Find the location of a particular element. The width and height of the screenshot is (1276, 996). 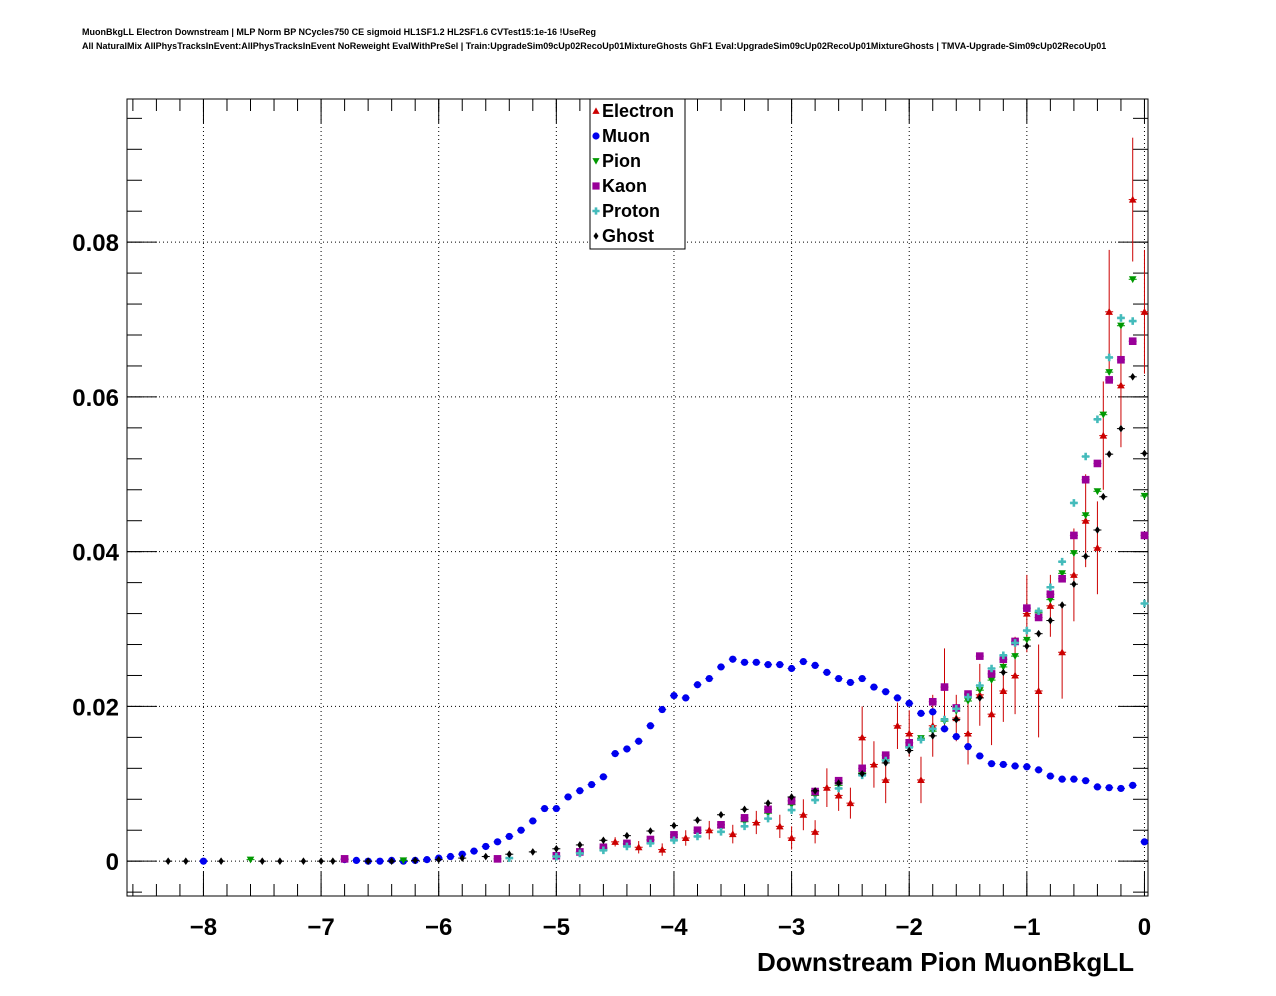

y-tick-label: 0.04 is located at coordinates (95, 553).